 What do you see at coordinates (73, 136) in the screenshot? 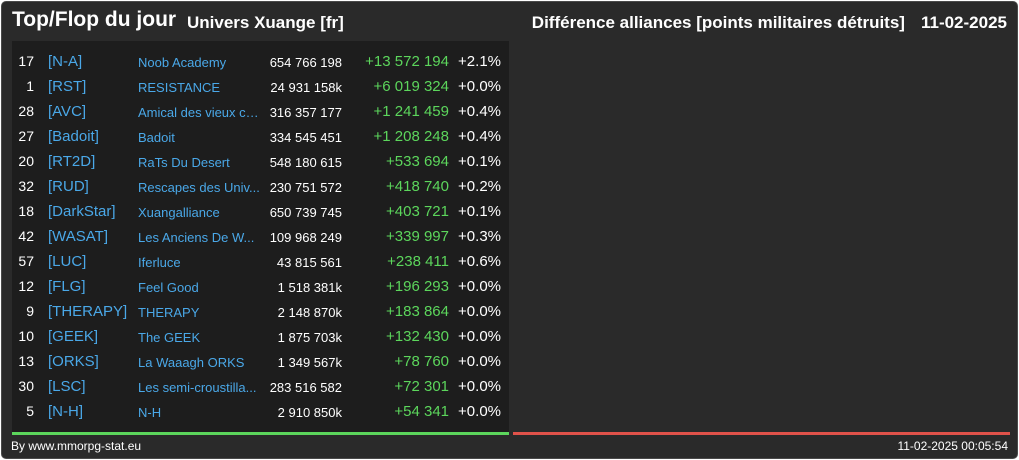
I see `alliance-tag: [Badoit]` at bounding box center [73, 136].